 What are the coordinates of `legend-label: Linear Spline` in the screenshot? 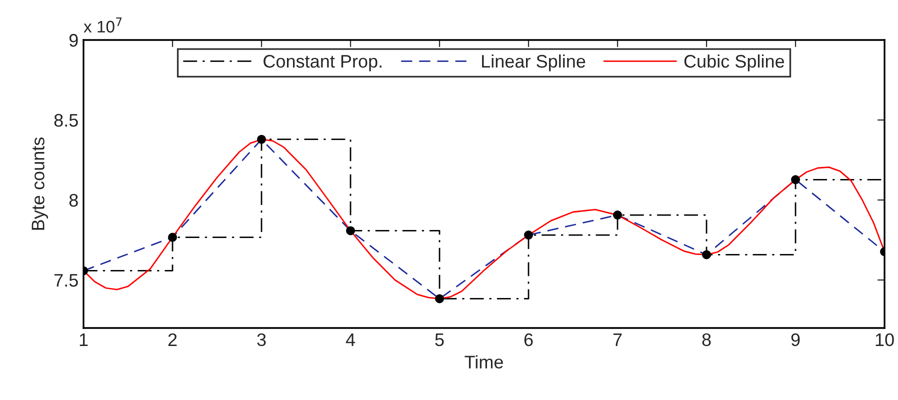 It's located at (534, 63).